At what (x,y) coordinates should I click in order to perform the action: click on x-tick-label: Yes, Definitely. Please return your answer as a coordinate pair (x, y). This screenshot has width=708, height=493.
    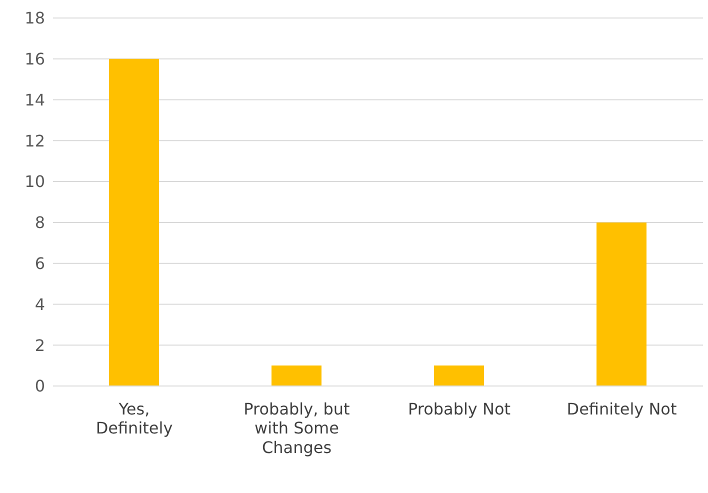
    Looking at the image, I should click on (134, 418).